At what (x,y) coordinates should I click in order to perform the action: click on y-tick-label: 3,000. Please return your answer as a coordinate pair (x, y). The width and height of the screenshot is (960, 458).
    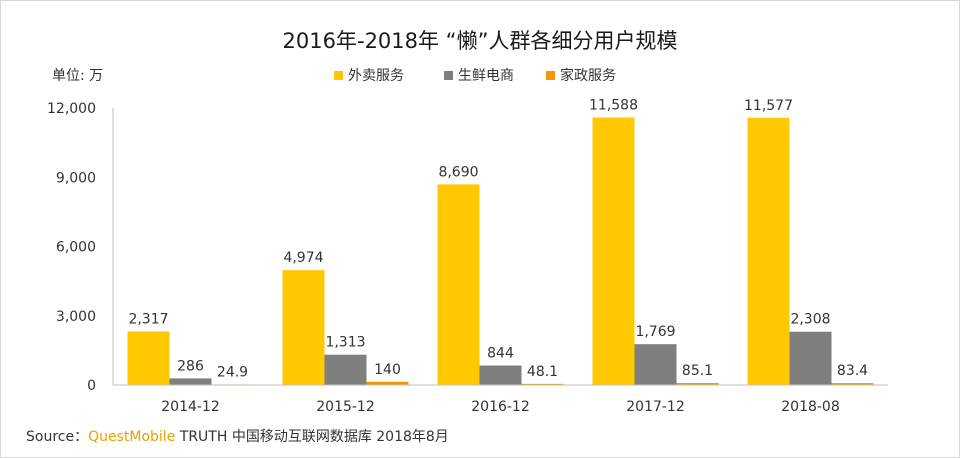
    Looking at the image, I should click on (76, 317).